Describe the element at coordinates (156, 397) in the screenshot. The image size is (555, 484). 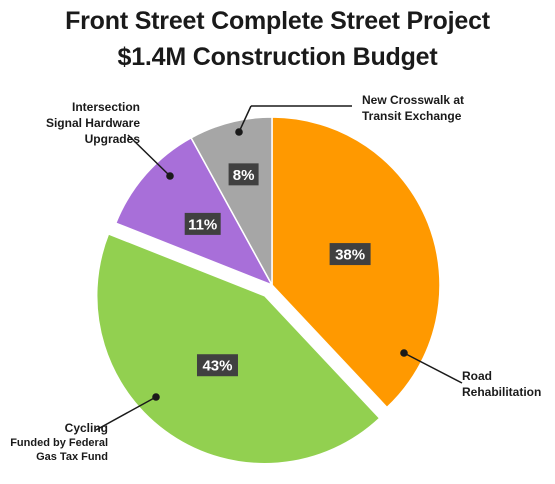
I see `leader-cycling-dot` at that location.